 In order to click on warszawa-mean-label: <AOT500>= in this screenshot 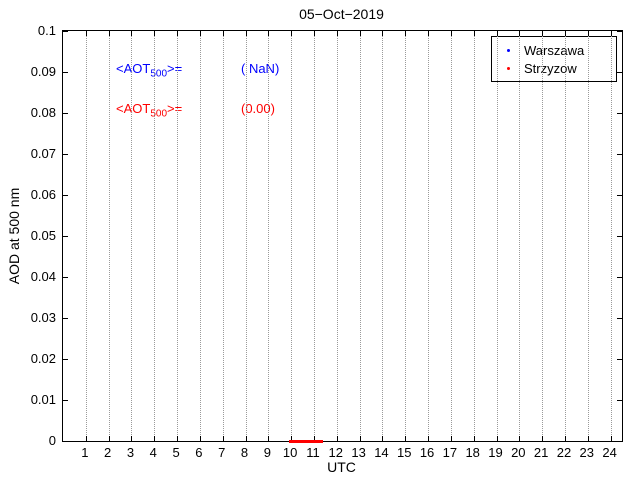, I will do `click(149, 70)`.